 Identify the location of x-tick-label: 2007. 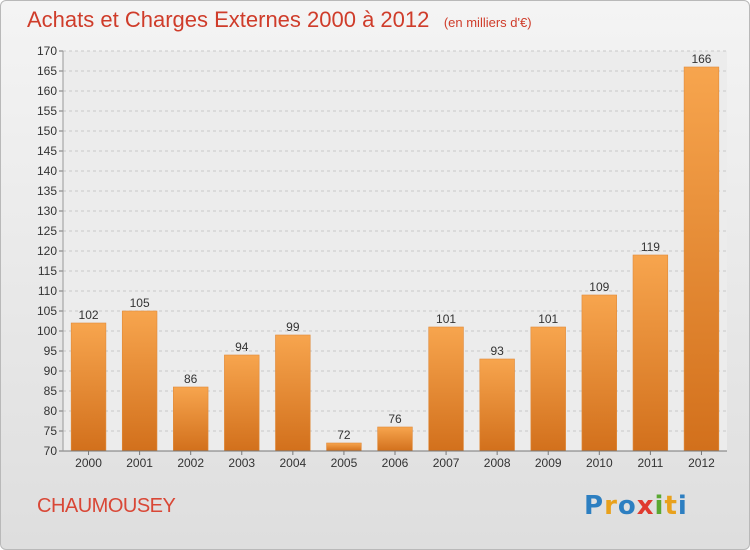
(446, 463).